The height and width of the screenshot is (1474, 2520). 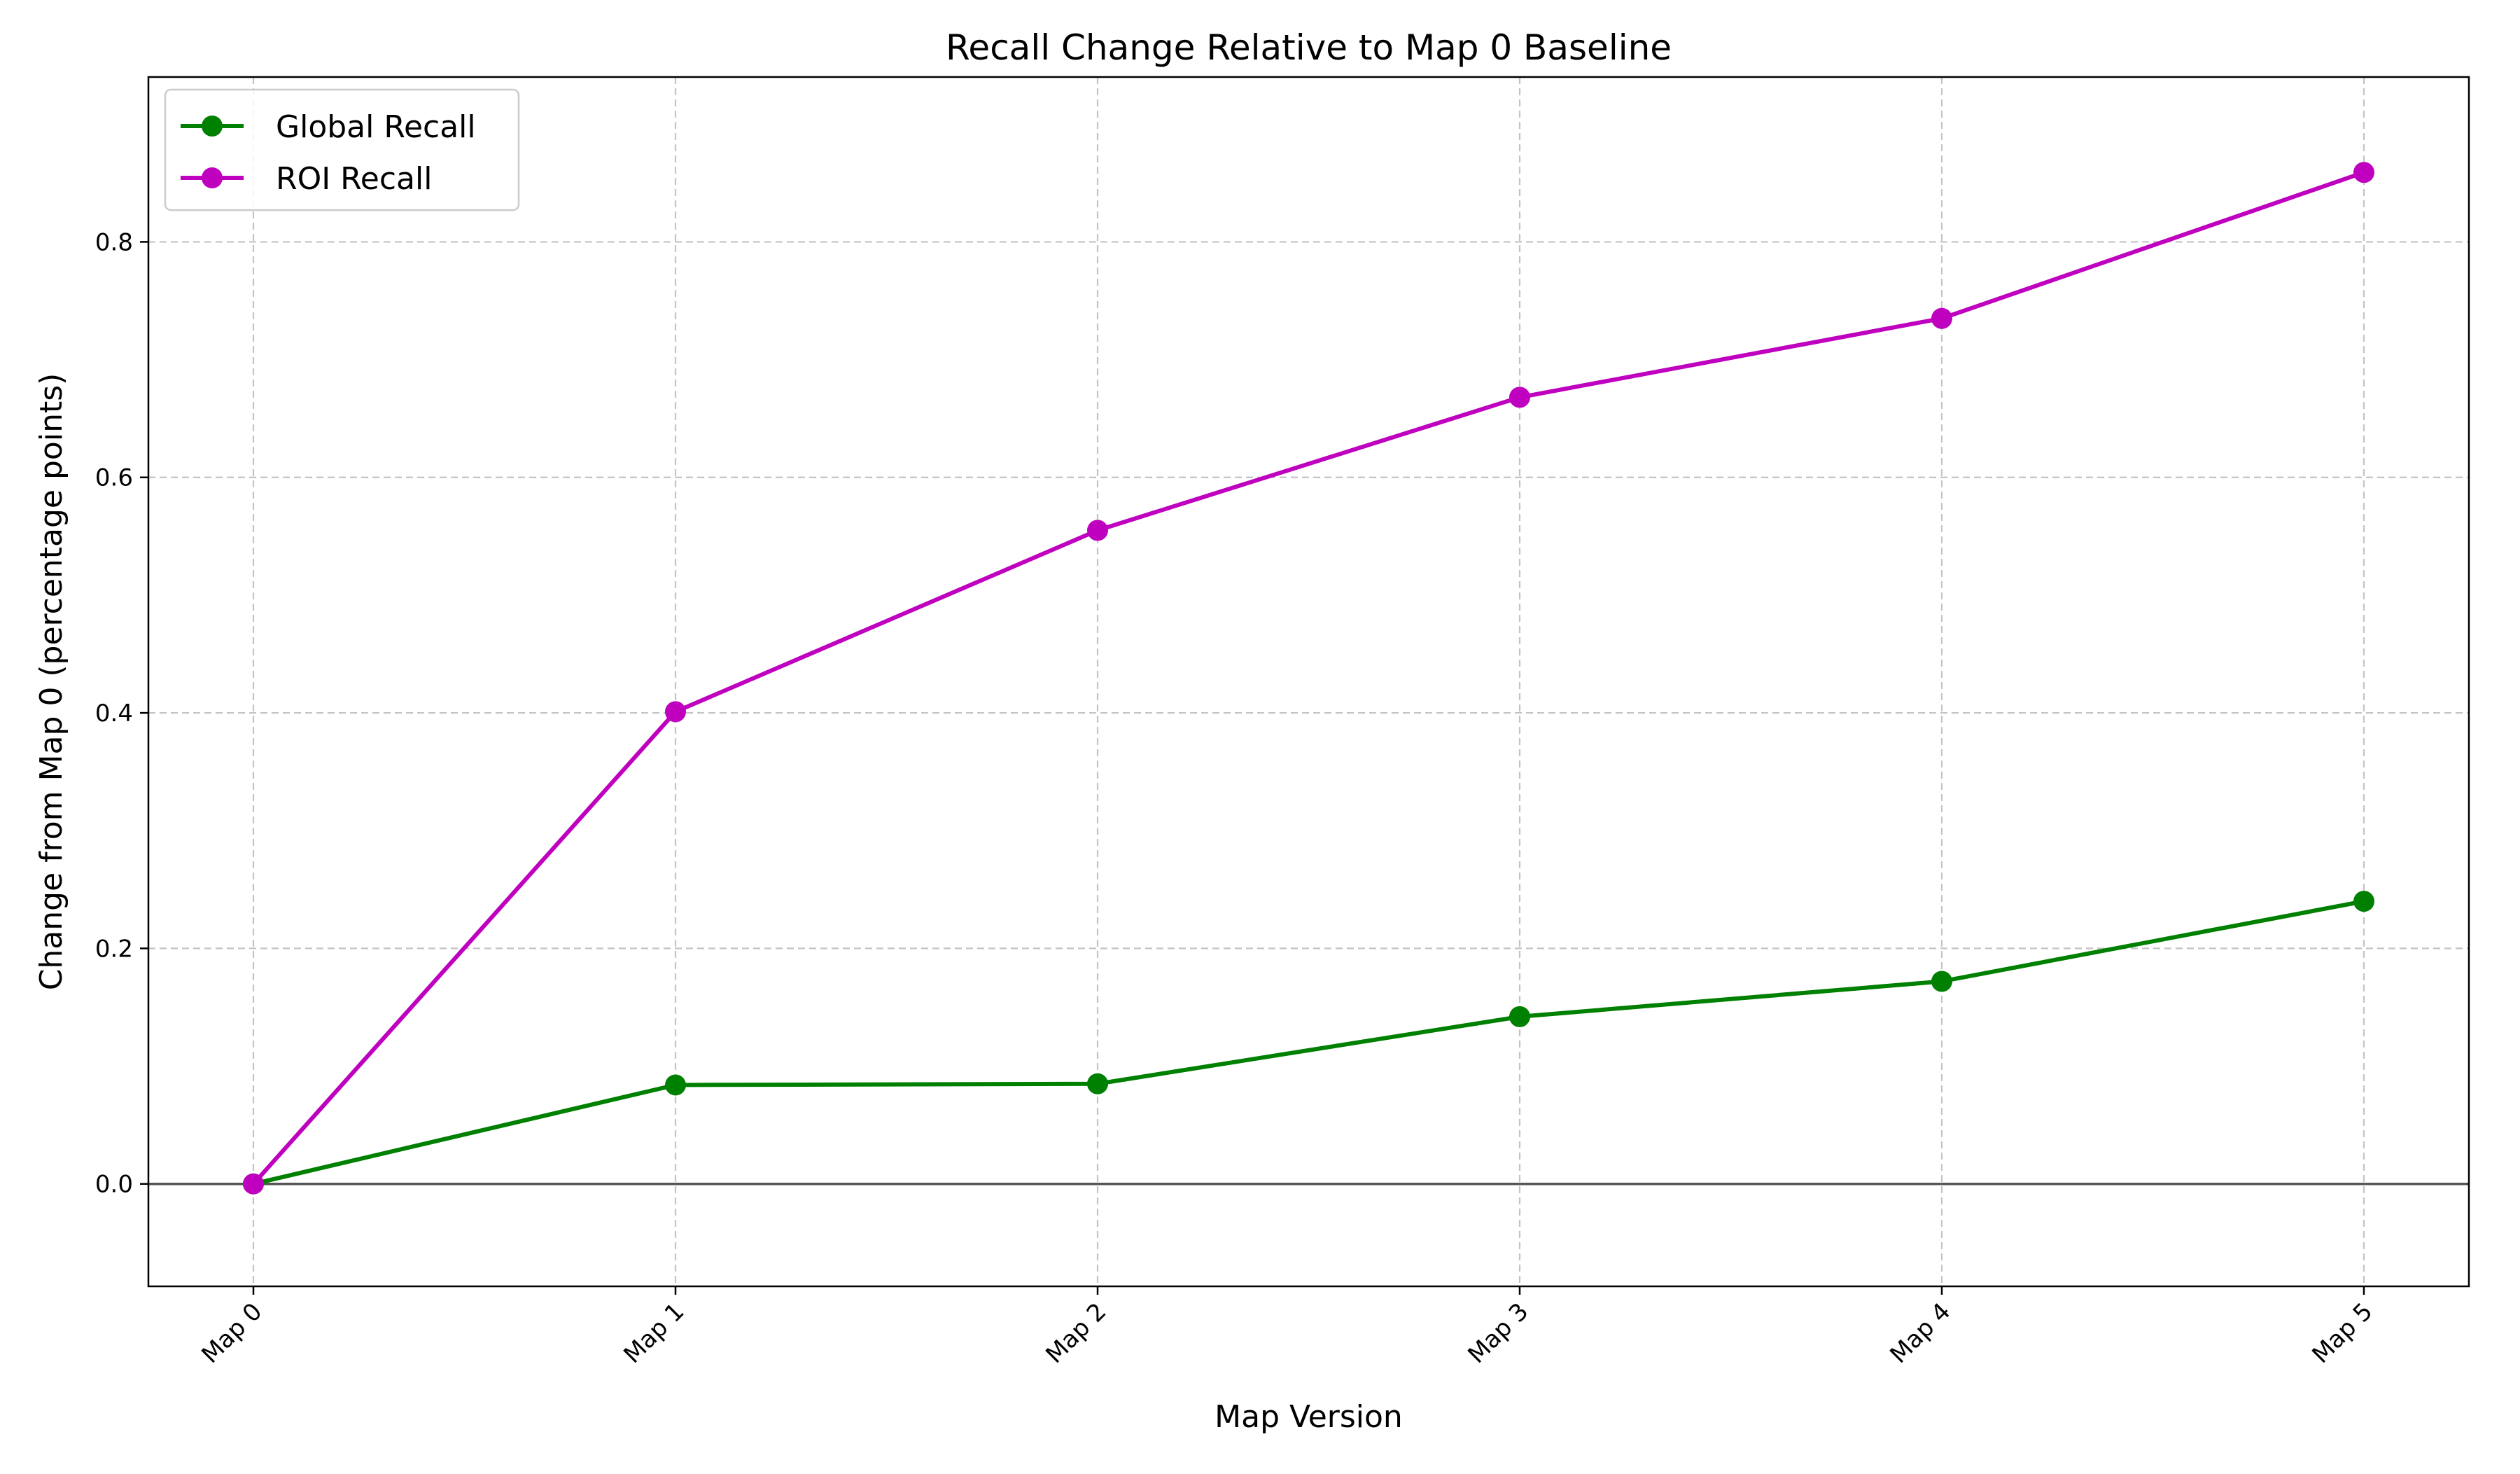 I want to click on y-axis-label: Change from Map 0 (percentage points), so click(x=51, y=682).